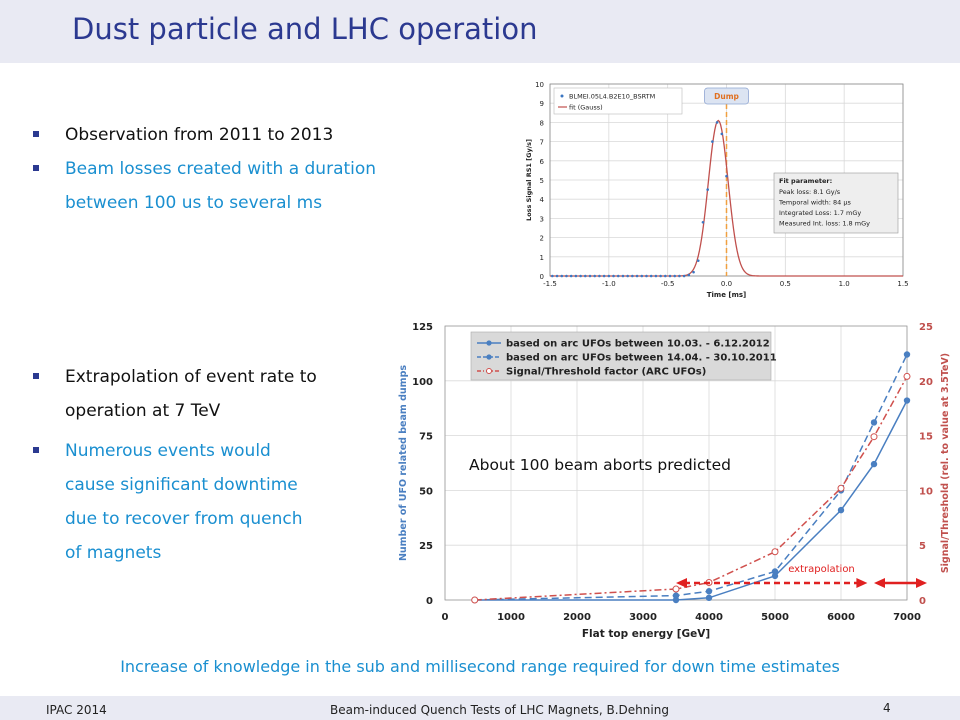  I want to click on chart2-xtick-label: 7000, so click(907, 617).